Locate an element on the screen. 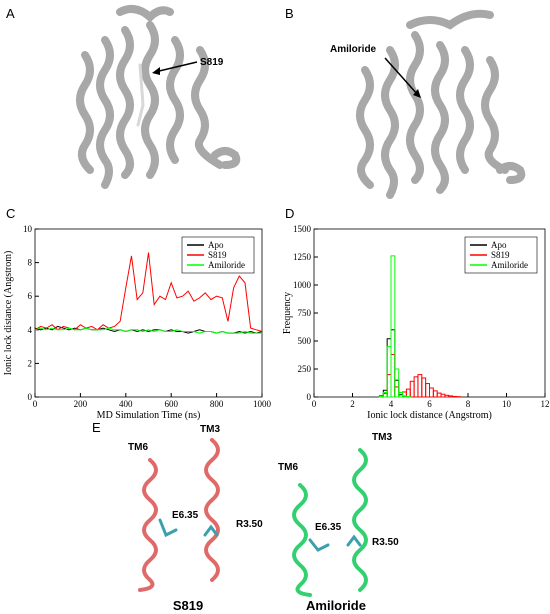  plot-frame is located at coordinates (148, 313).